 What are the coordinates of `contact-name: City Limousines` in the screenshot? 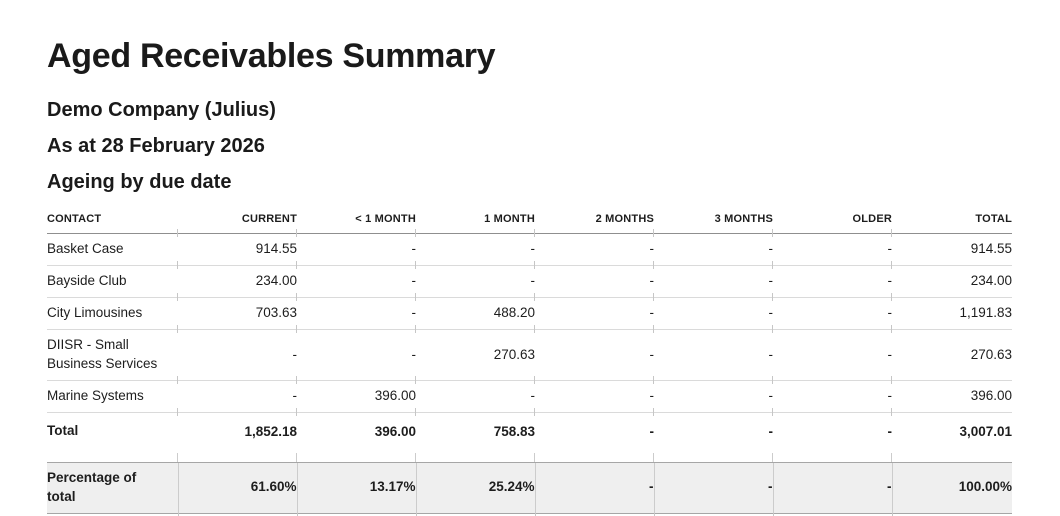 It's located at (112, 314).